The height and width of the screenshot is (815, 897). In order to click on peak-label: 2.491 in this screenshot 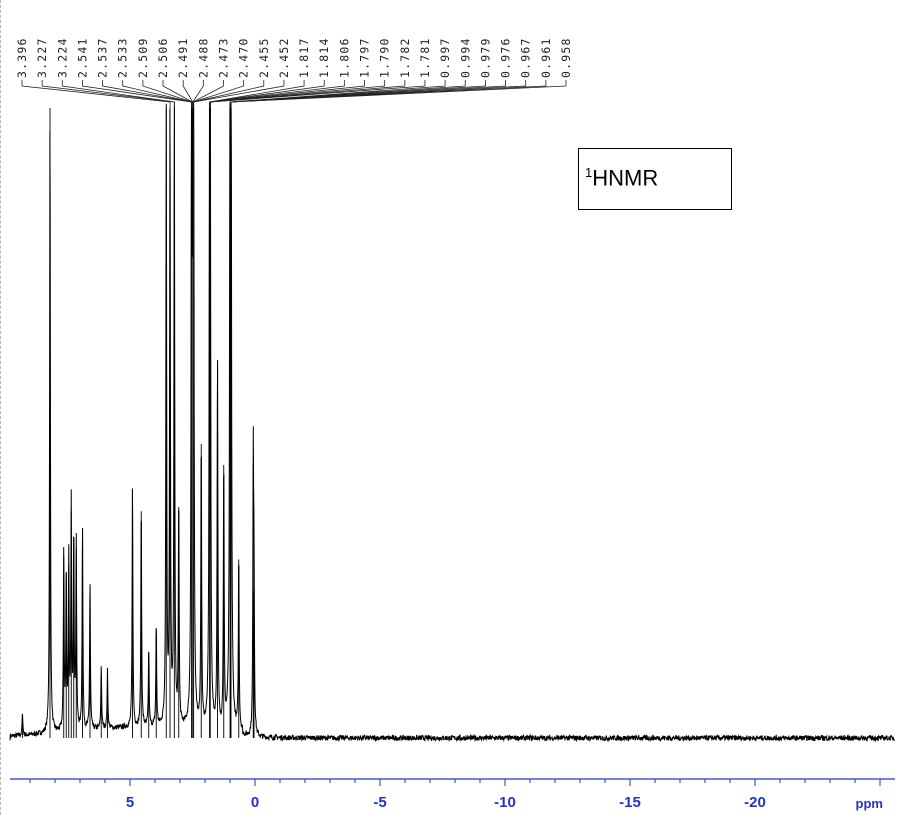, I will do `click(183, 57)`.